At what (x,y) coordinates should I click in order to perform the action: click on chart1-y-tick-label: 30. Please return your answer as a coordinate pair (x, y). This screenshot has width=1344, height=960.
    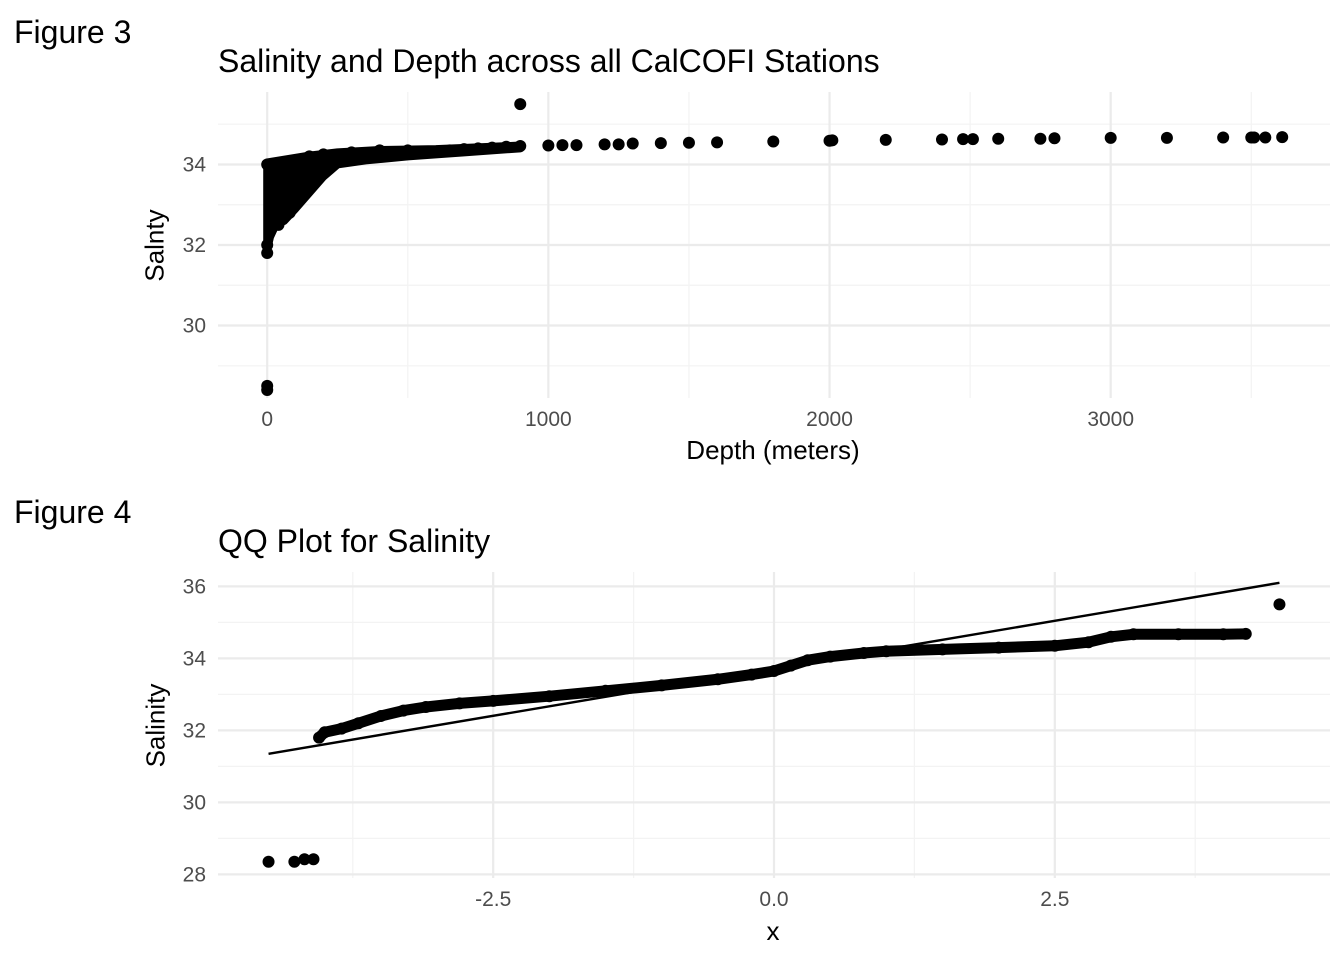
    Looking at the image, I should click on (194, 326).